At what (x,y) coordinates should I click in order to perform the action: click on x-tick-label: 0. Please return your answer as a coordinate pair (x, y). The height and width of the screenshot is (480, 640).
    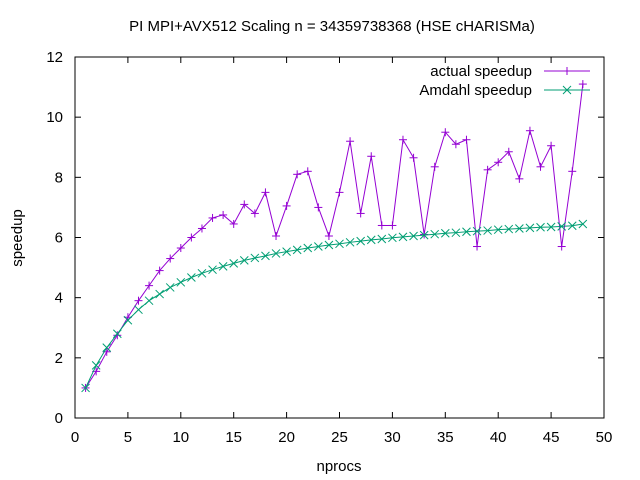
    Looking at the image, I should click on (75, 437).